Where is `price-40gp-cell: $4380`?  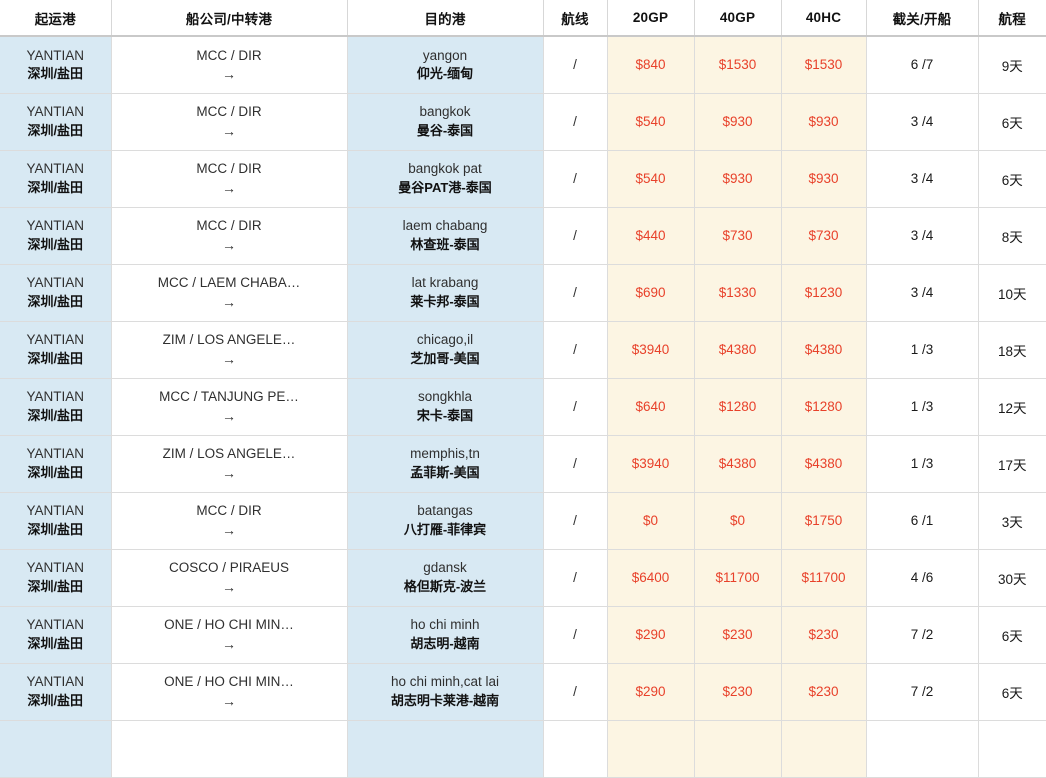 price-40gp-cell: $4380 is located at coordinates (738, 464).